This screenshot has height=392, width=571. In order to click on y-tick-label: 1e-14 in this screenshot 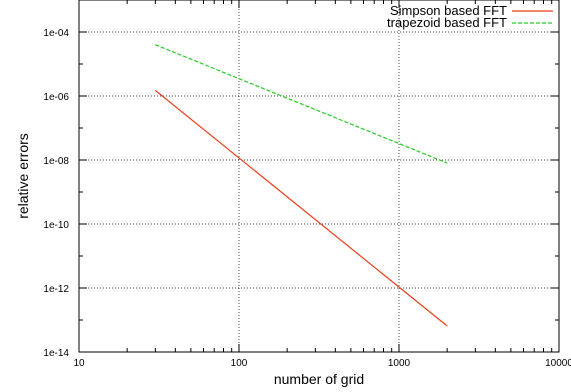, I will do `click(56, 353)`.